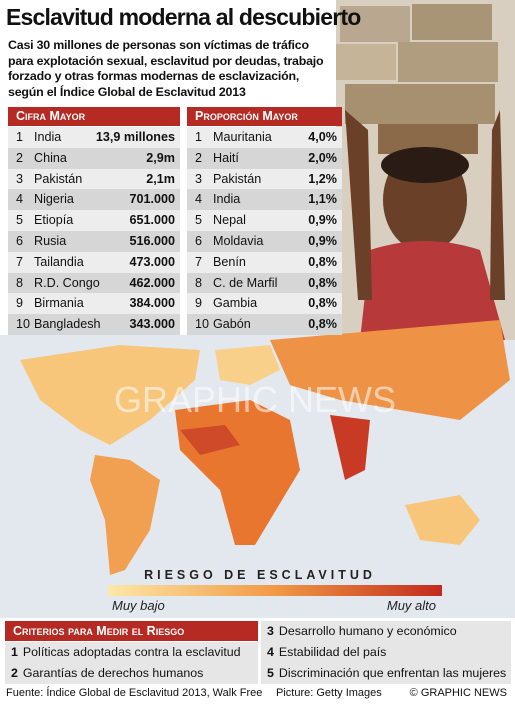  What do you see at coordinates (152, 303) in the screenshot?
I see `value: 384.000` at bounding box center [152, 303].